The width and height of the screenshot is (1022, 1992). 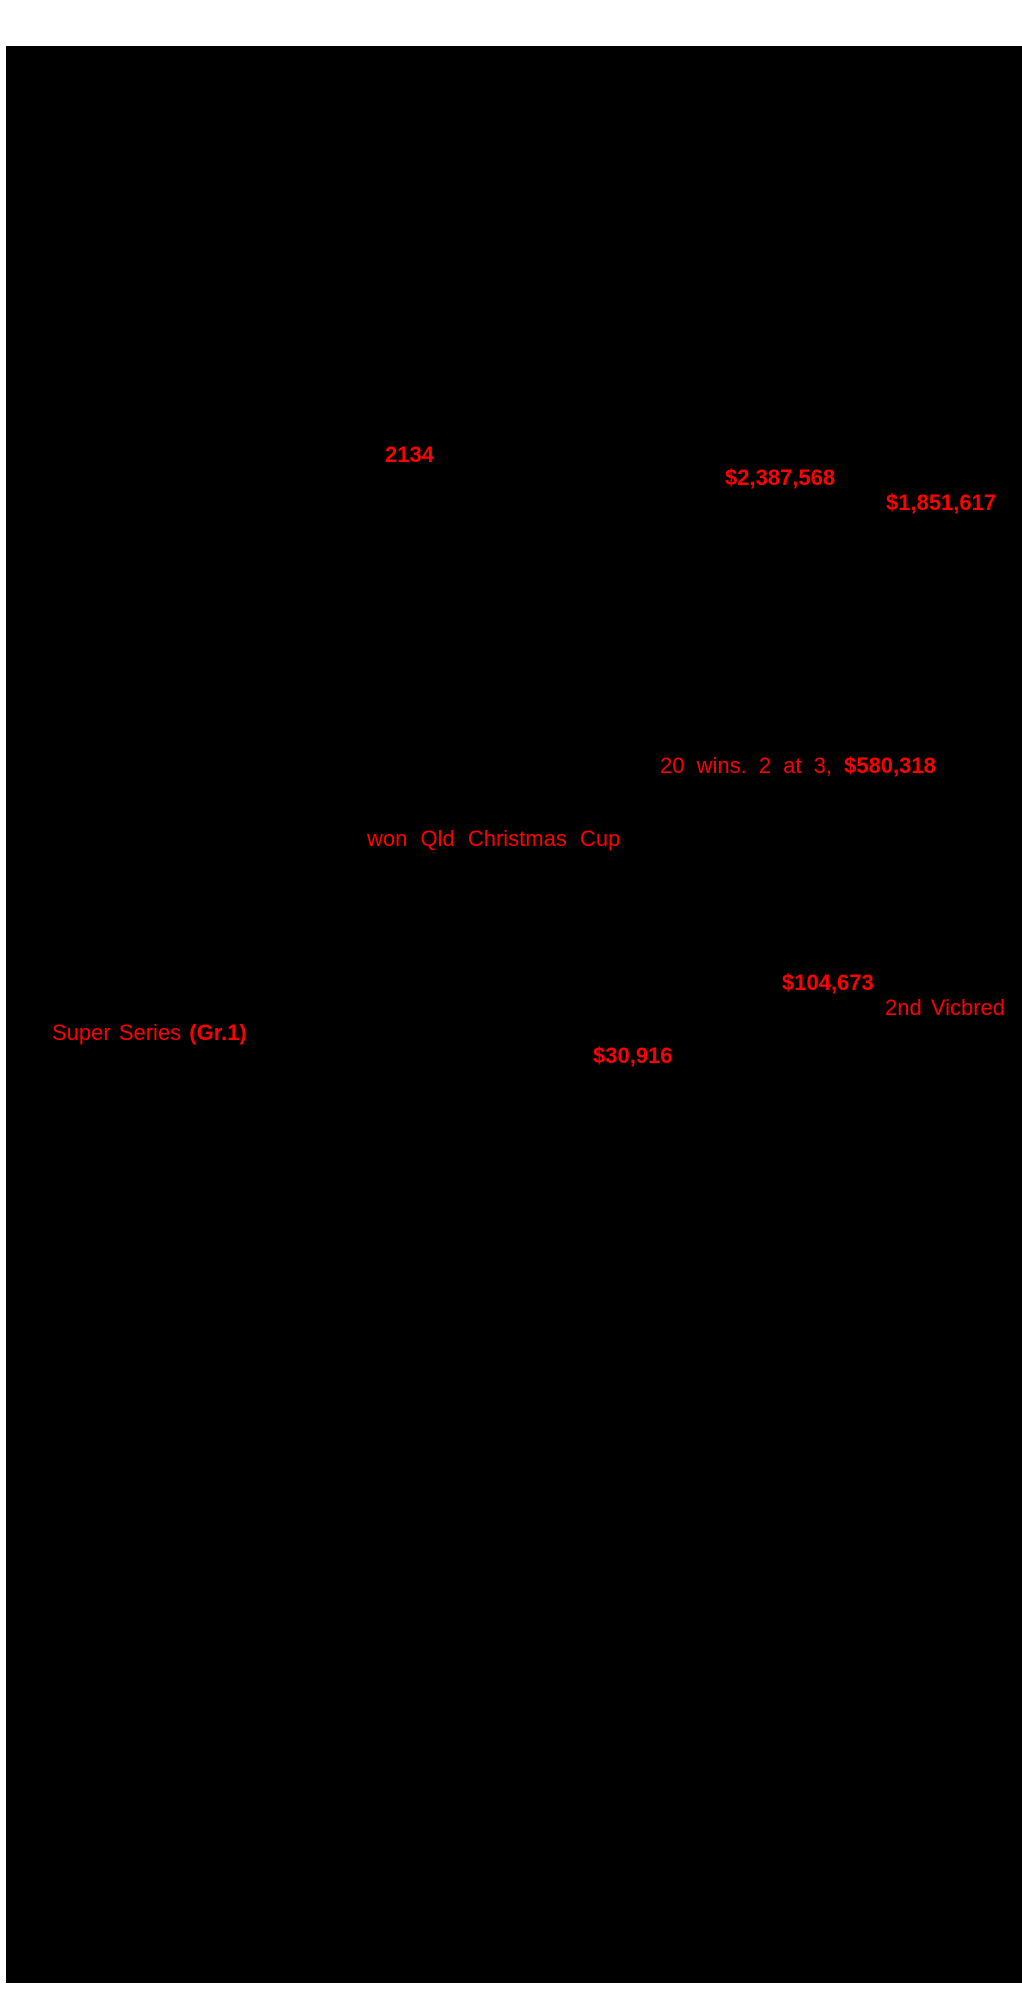 I want to click on highlight-placing-vicbred: 2nd Vicbred, so click(x=945, y=1007).